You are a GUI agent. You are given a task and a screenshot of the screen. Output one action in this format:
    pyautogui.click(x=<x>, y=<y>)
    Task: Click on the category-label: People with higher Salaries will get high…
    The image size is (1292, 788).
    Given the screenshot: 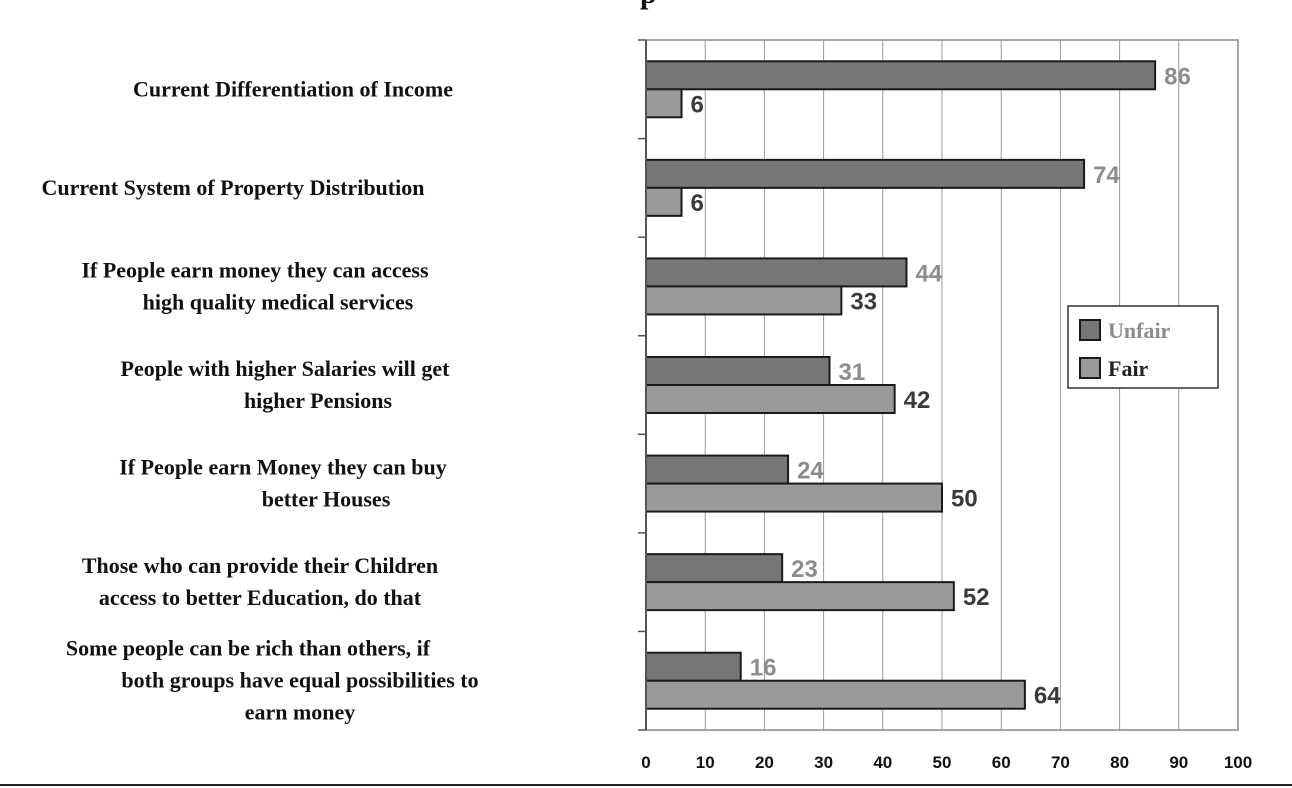 What is the action you would take?
    pyautogui.click(x=286, y=384)
    